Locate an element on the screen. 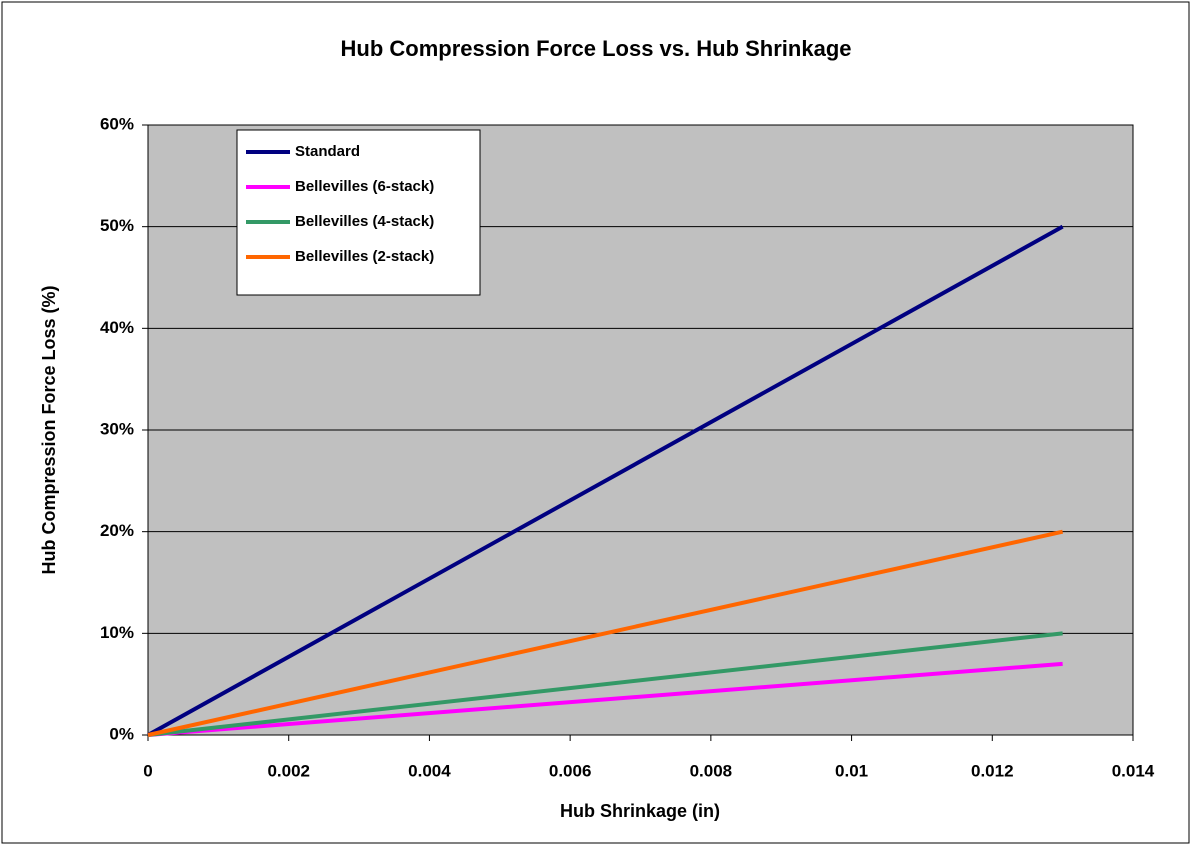 The width and height of the screenshot is (1192, 846). legend-label: Bellevilles (2-stack) is located at coordinates (364, 256).